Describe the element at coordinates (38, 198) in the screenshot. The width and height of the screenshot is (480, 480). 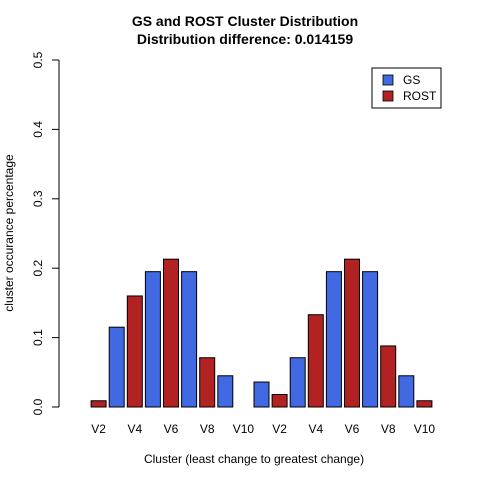
I see `y-tick-label: 0.3` at that location.